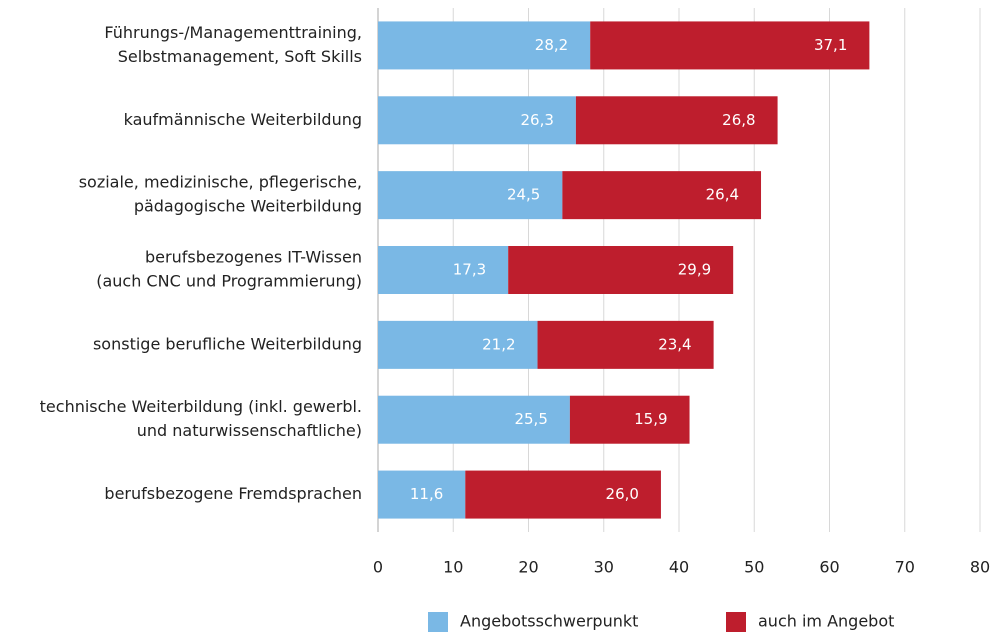 The width and height of the screenshot is (992, 632). Describe the element at coordinates (604, 567) in the screenshot. I see `x-tick-label: 30` at that location.